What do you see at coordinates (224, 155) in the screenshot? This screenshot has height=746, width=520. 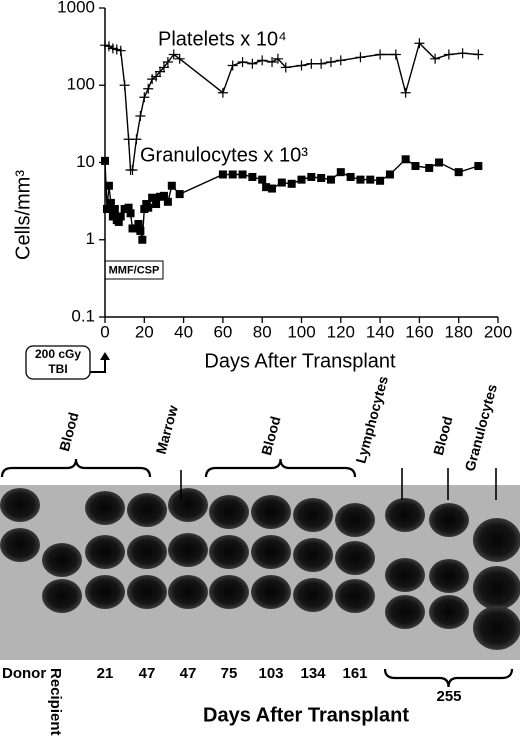 I see `series-label: Granulocytes x 10³` at bounding box center [224, 155].